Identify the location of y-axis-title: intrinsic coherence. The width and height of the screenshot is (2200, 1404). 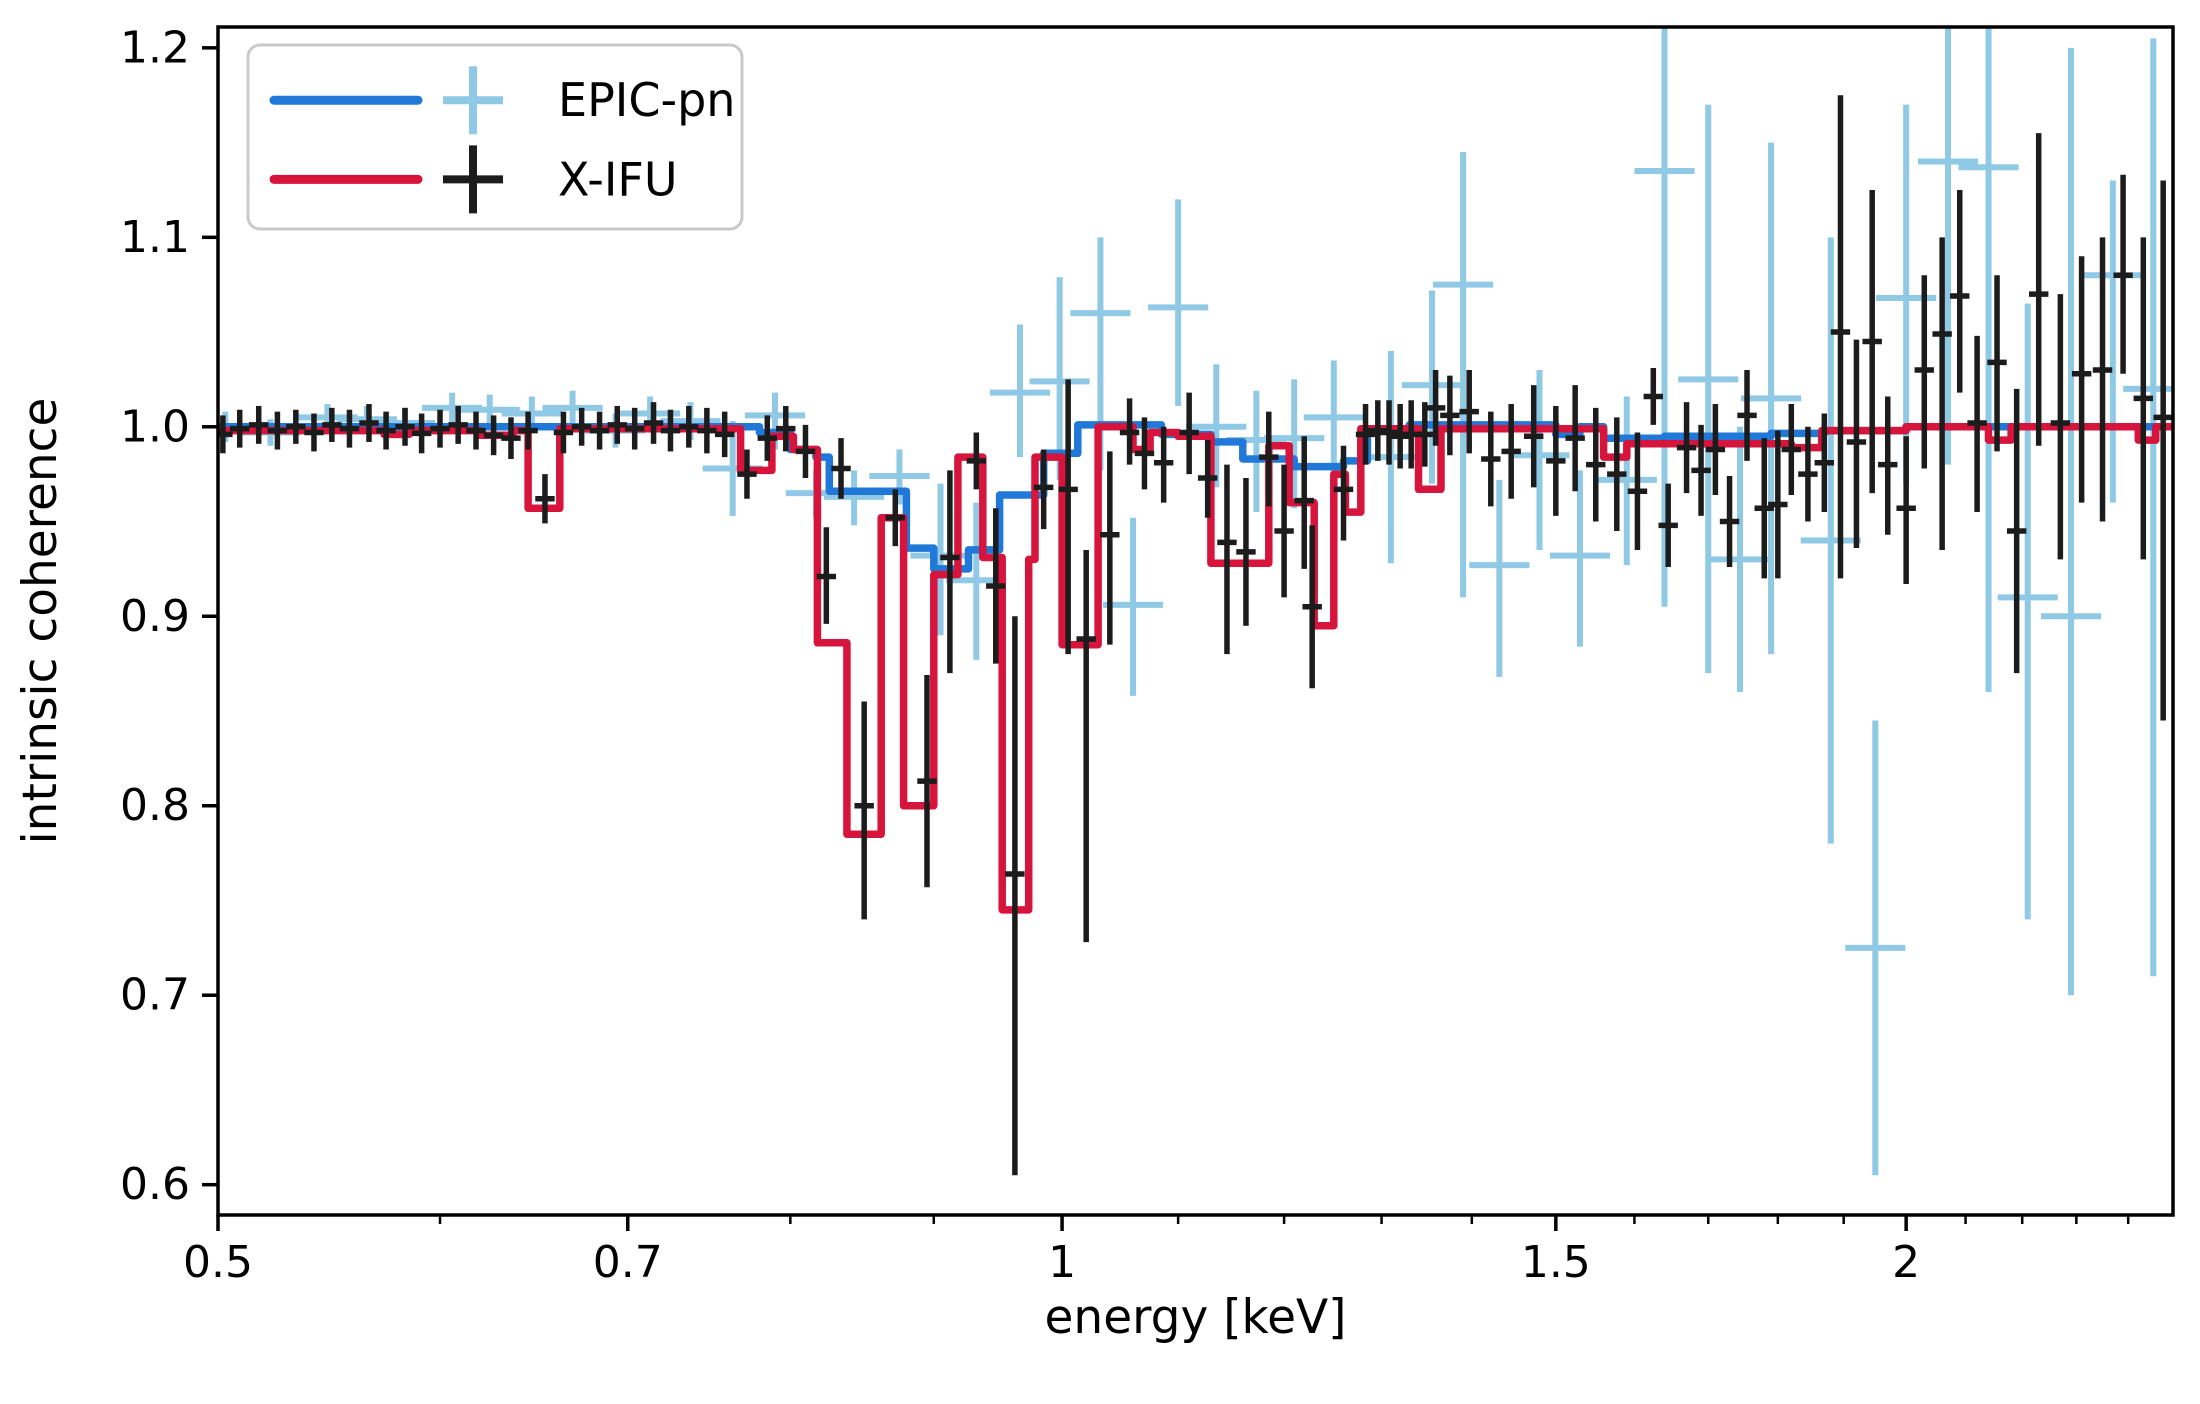
(40, 621).